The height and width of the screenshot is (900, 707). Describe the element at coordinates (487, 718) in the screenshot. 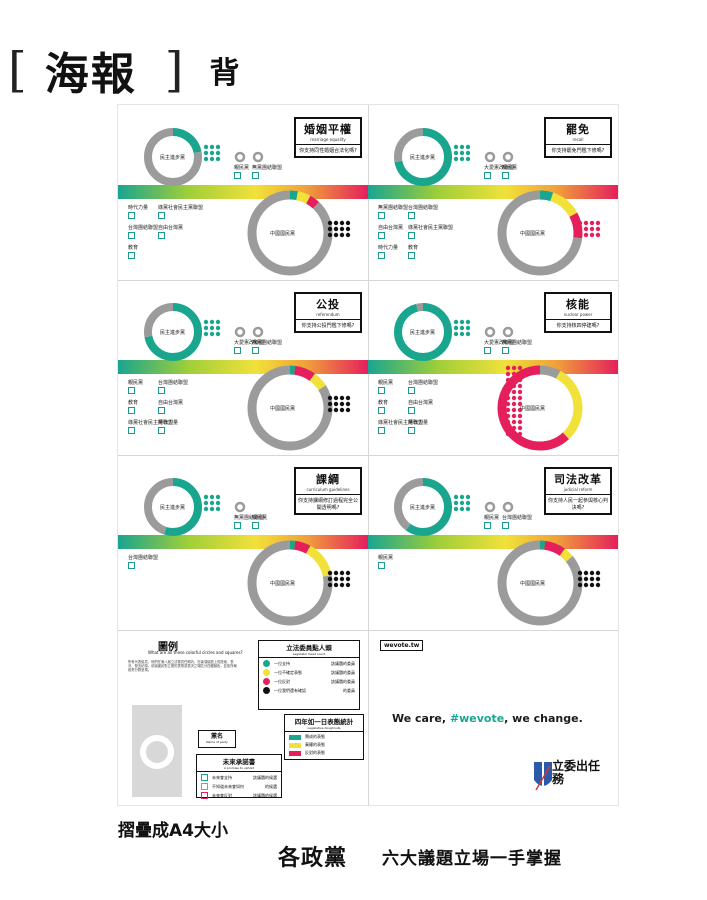

I see `slogan: We care, #wevote, we change.` at that location.